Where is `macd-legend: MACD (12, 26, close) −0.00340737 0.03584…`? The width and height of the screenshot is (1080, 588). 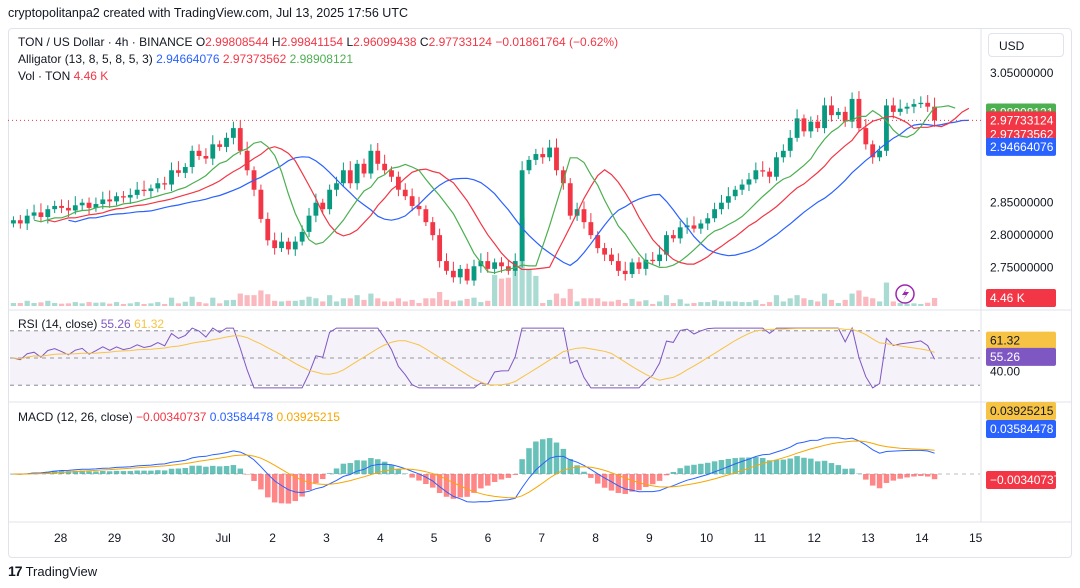
macd-legend: MACD (12, 26, close) −0.00340737 0.03584… is located at coordinates (179, 417).